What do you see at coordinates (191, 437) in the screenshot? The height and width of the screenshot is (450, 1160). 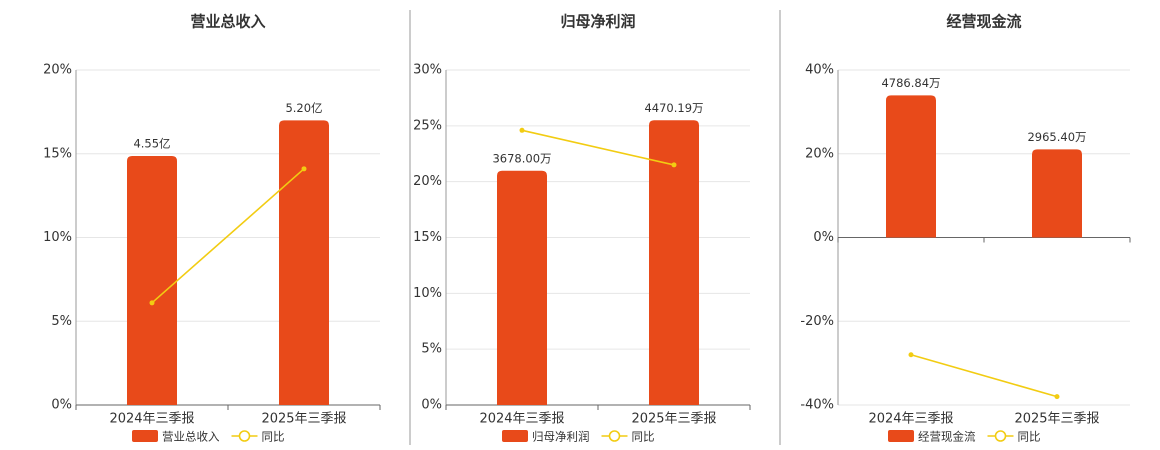 I see `legend-label: 营业总收入` at bounding box center [191, 437].